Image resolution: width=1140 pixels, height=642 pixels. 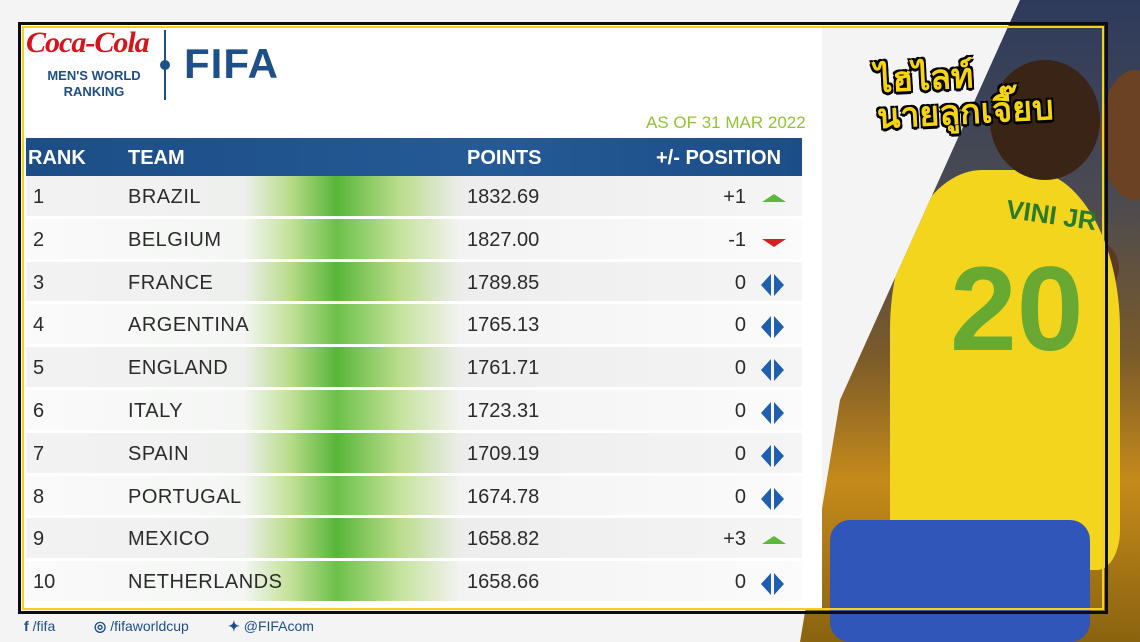 I want to click on rank-cell: 10, so click(x=44, y=582).